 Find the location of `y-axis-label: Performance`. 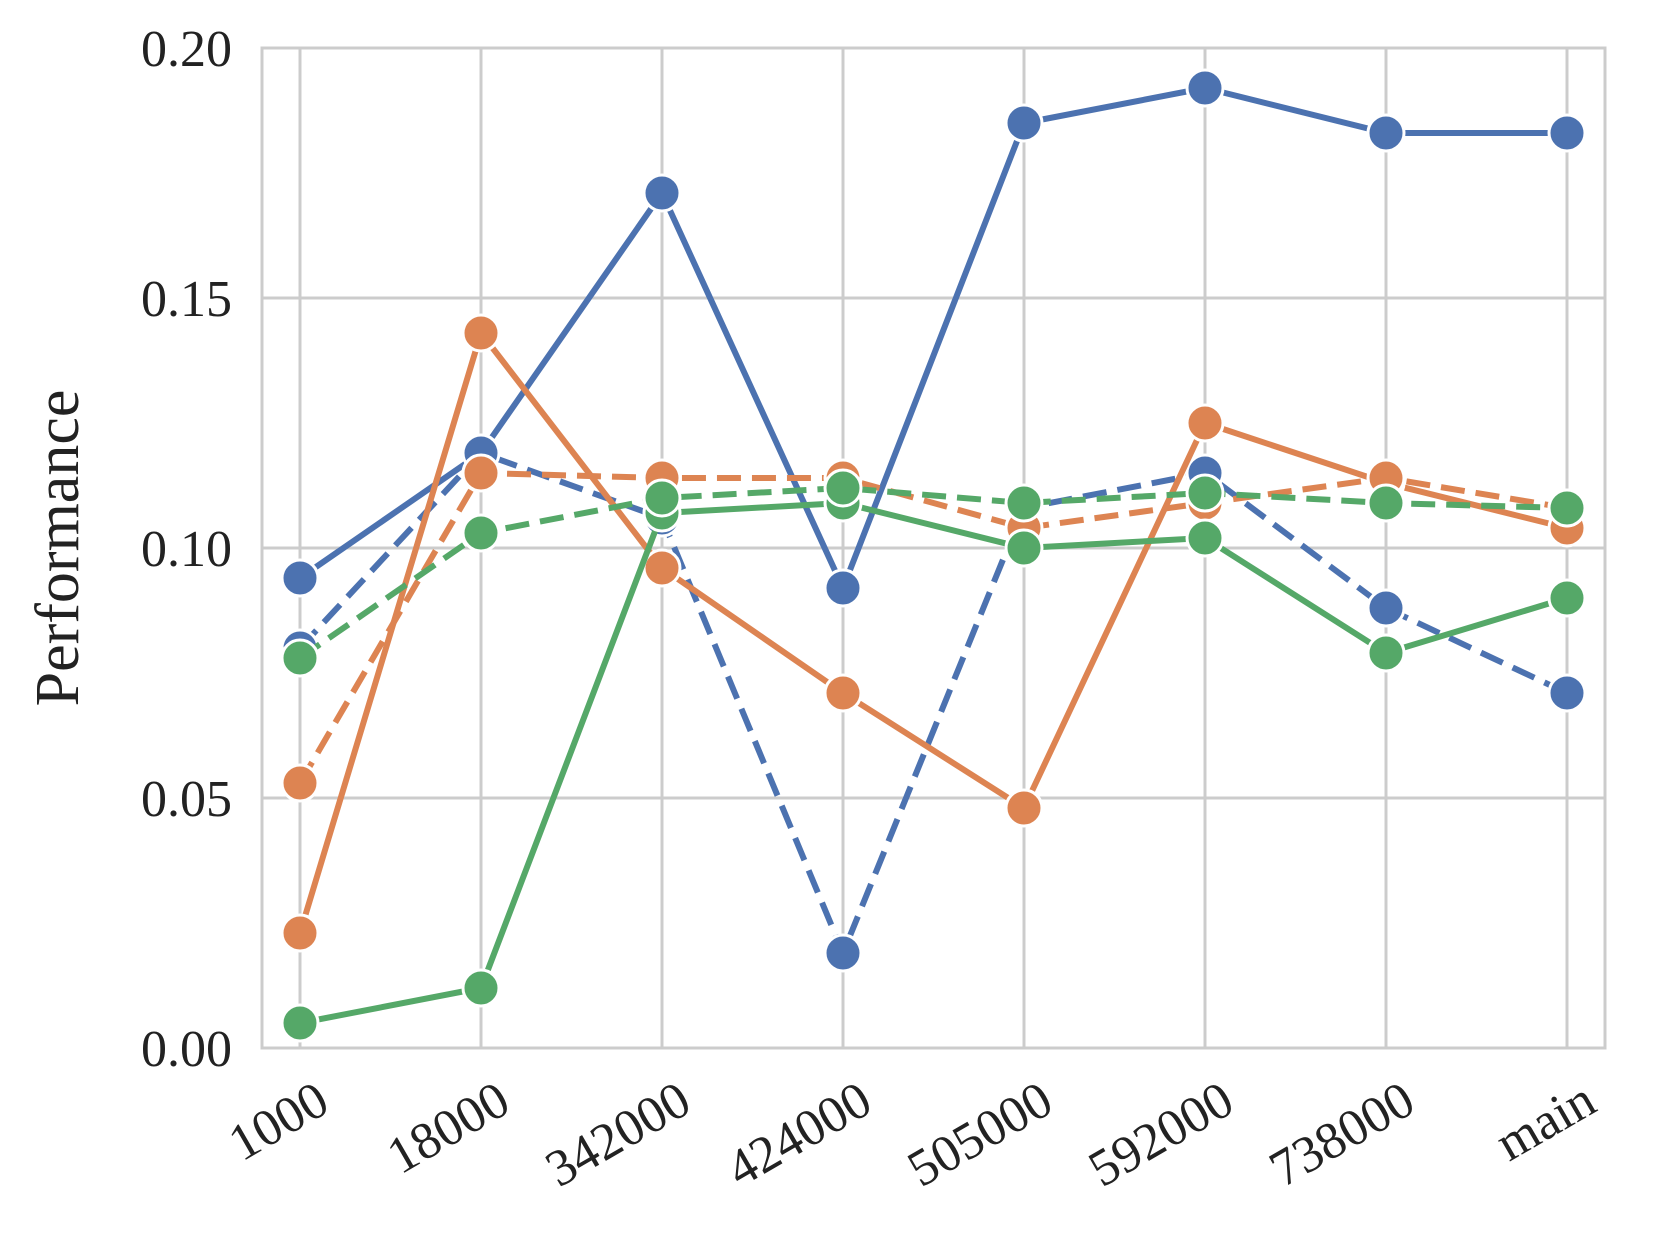

y-axis-label: Performance is located at coordinates (58, 548).